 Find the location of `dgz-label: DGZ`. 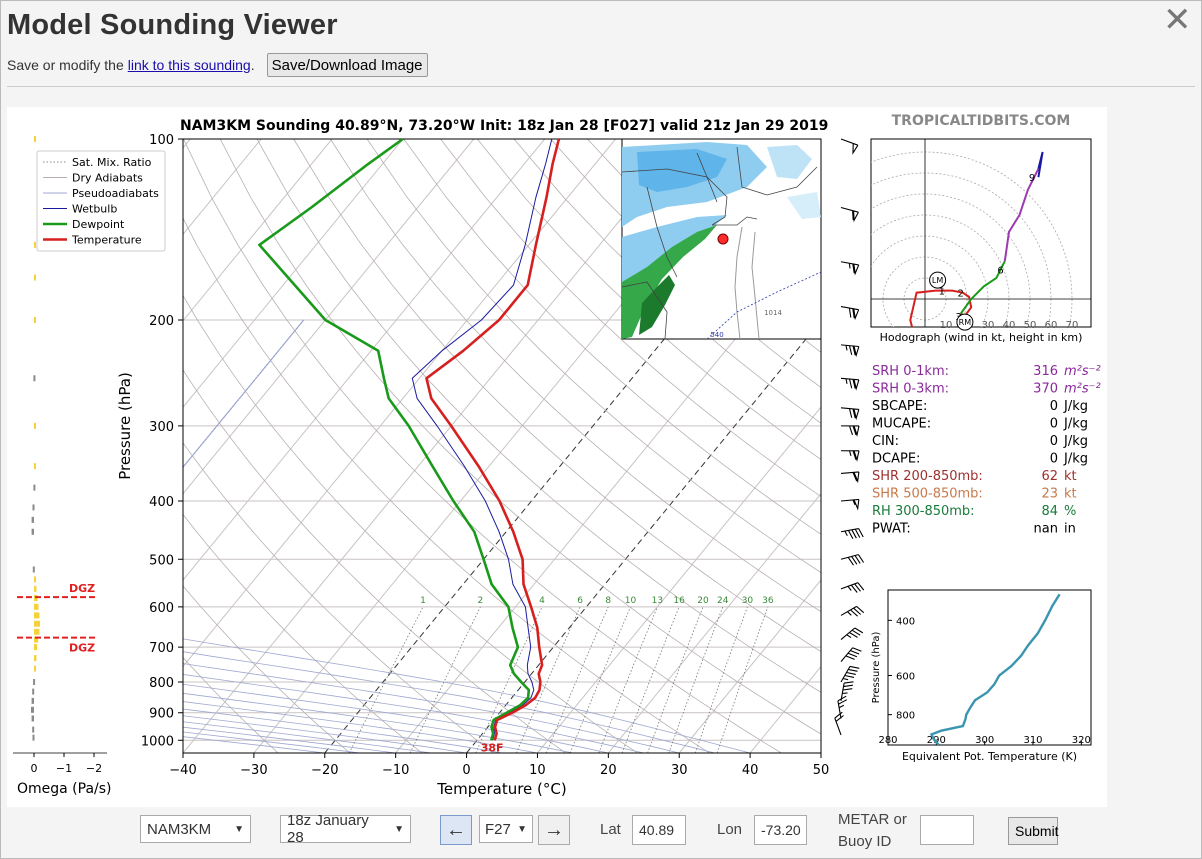

dgz-label: DGZ is located at coordinates (82, 588).